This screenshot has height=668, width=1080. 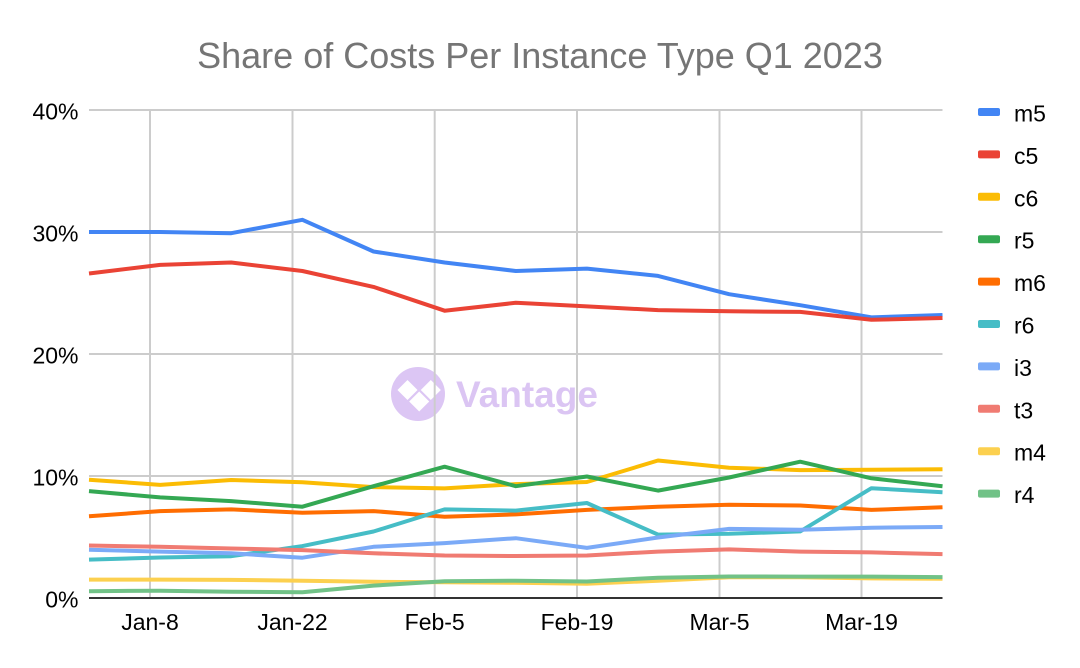 I want to click on svg-text: r6, so click(x=1024, y=326).